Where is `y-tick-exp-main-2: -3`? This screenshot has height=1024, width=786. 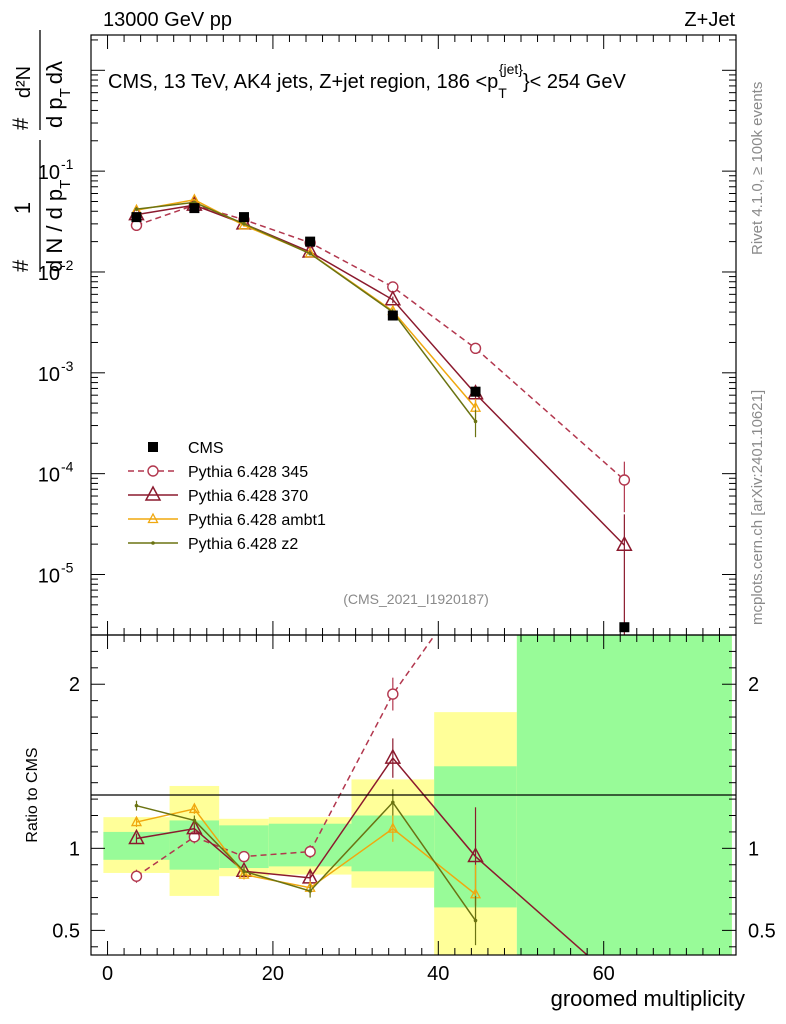 y-tick-exp-main-2: -3 is located at coordinates (67, 366).